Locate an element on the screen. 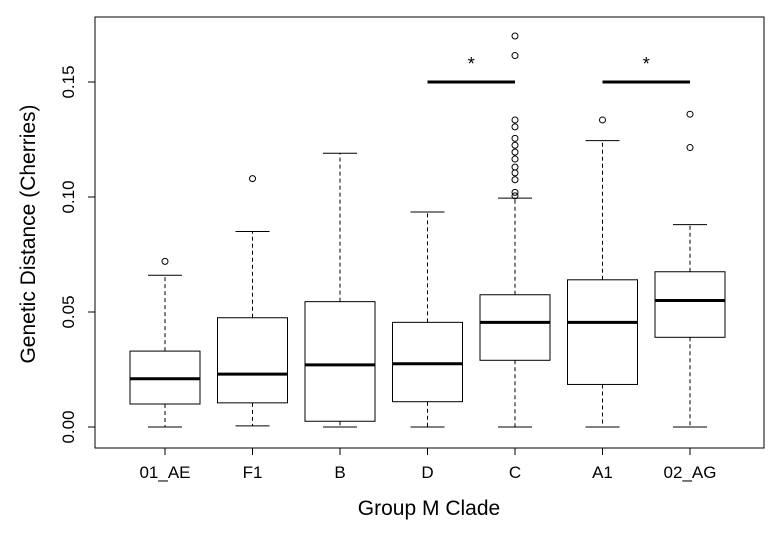 The width and height of the screenshot is (782, 539). y-tick-label: 0.15 is located at coordinates (68, 81).